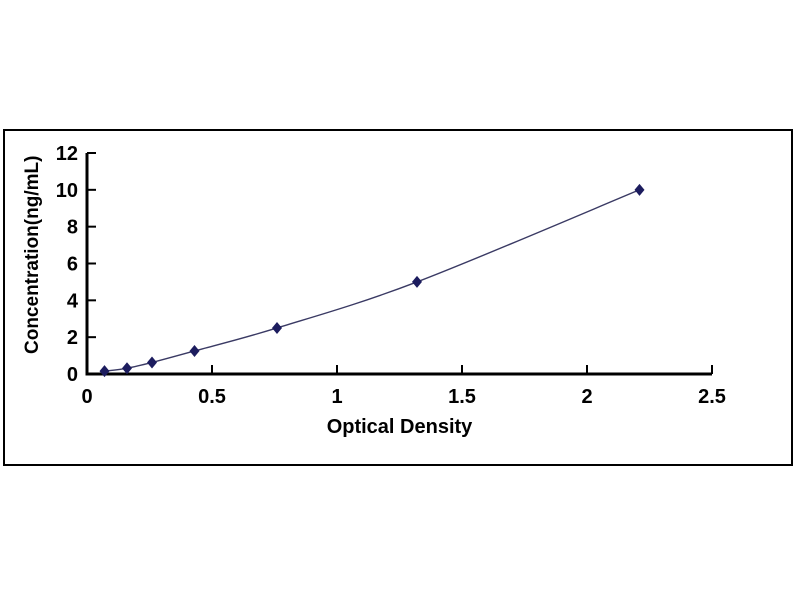  I want to click on y-tick-label: 2, so click(72, 338).